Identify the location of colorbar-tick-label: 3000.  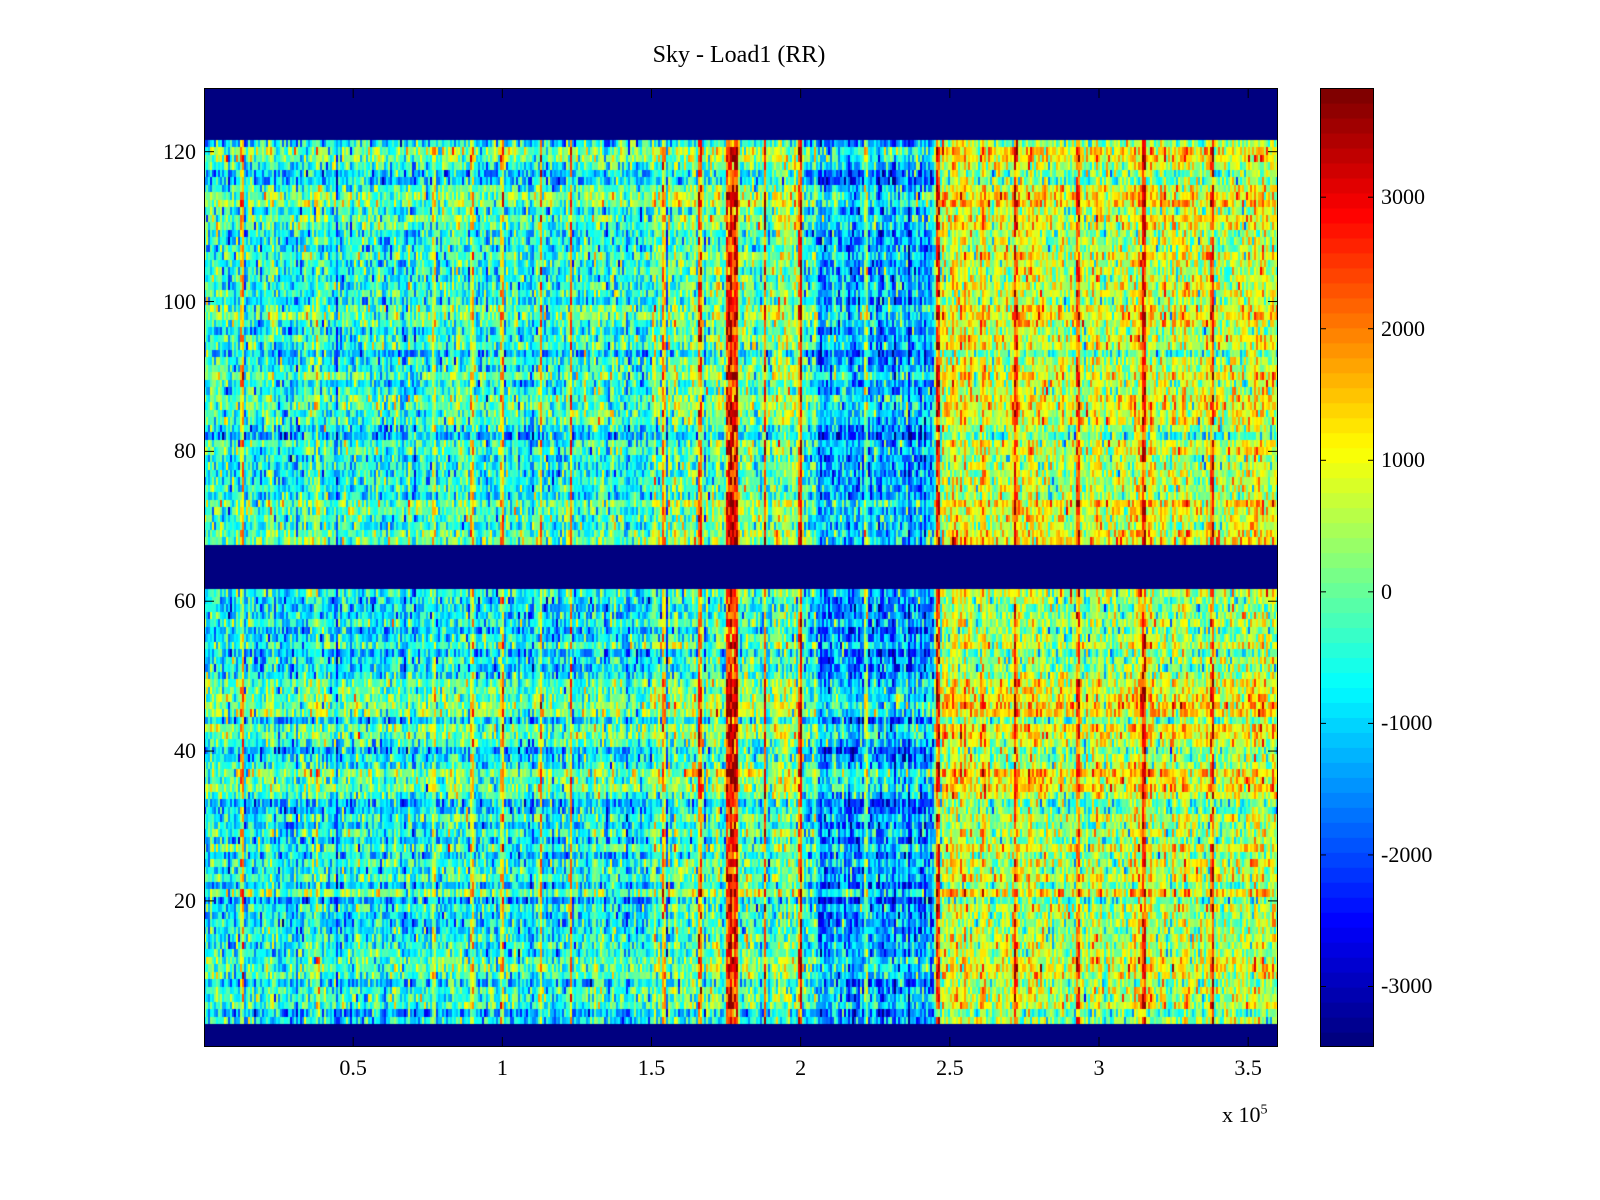
(1403, 197).